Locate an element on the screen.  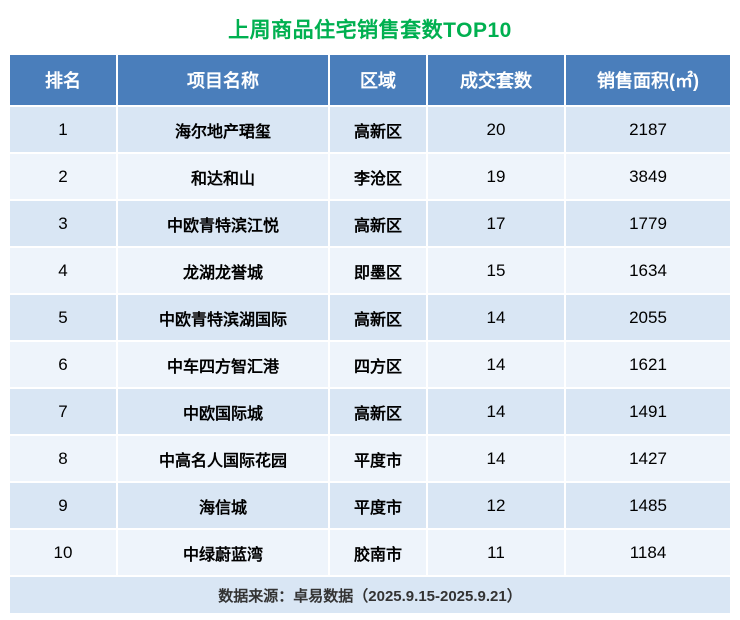
table-cell: 4 is located at coordinates (63, 270).